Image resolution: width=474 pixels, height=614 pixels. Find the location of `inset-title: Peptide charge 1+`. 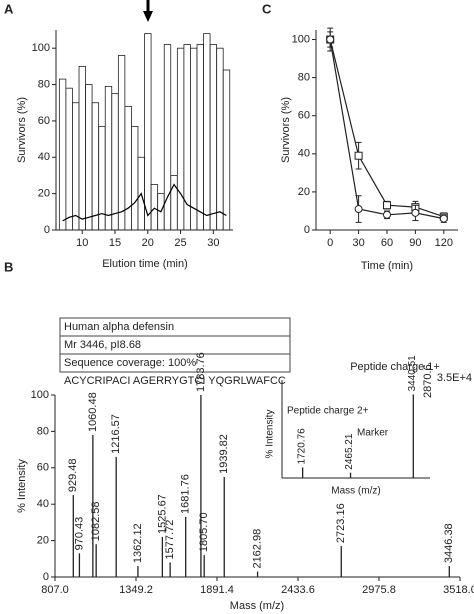

inset-title: Peptide charge 1+ is located at coordinates (395, 367).